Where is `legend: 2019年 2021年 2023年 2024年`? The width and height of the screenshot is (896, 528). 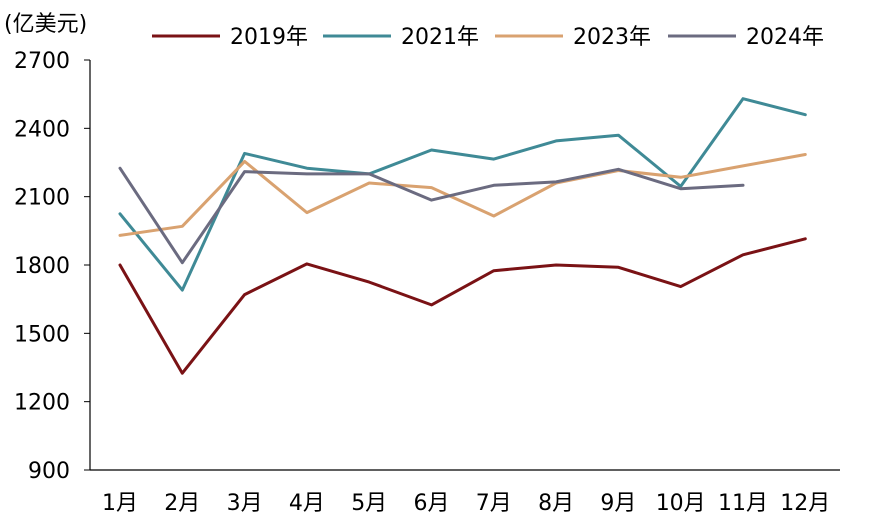 legend: 2019年 2021年 2023年 2024年 is located at coordinates (488, 37).